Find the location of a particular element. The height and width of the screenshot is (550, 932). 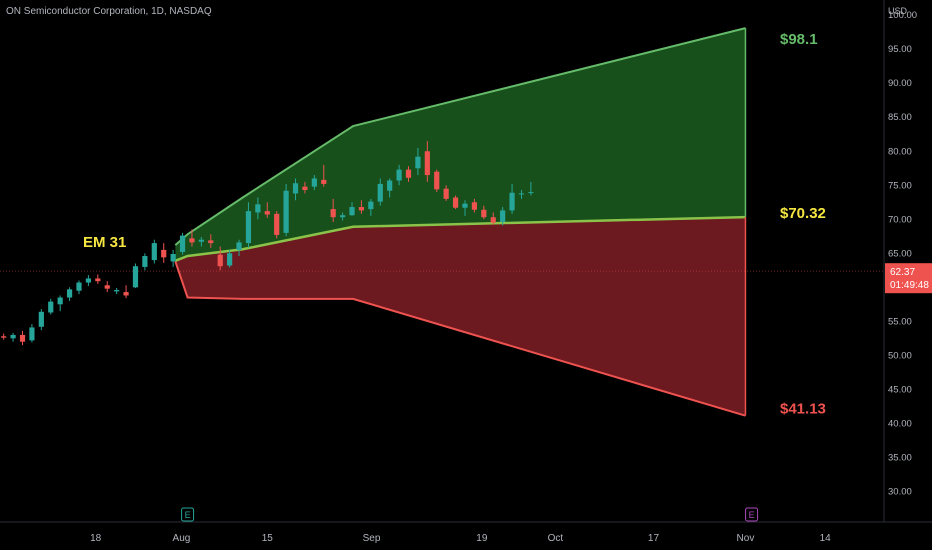

y-tick-label: 90.00 is located at coordinates (900, 83).